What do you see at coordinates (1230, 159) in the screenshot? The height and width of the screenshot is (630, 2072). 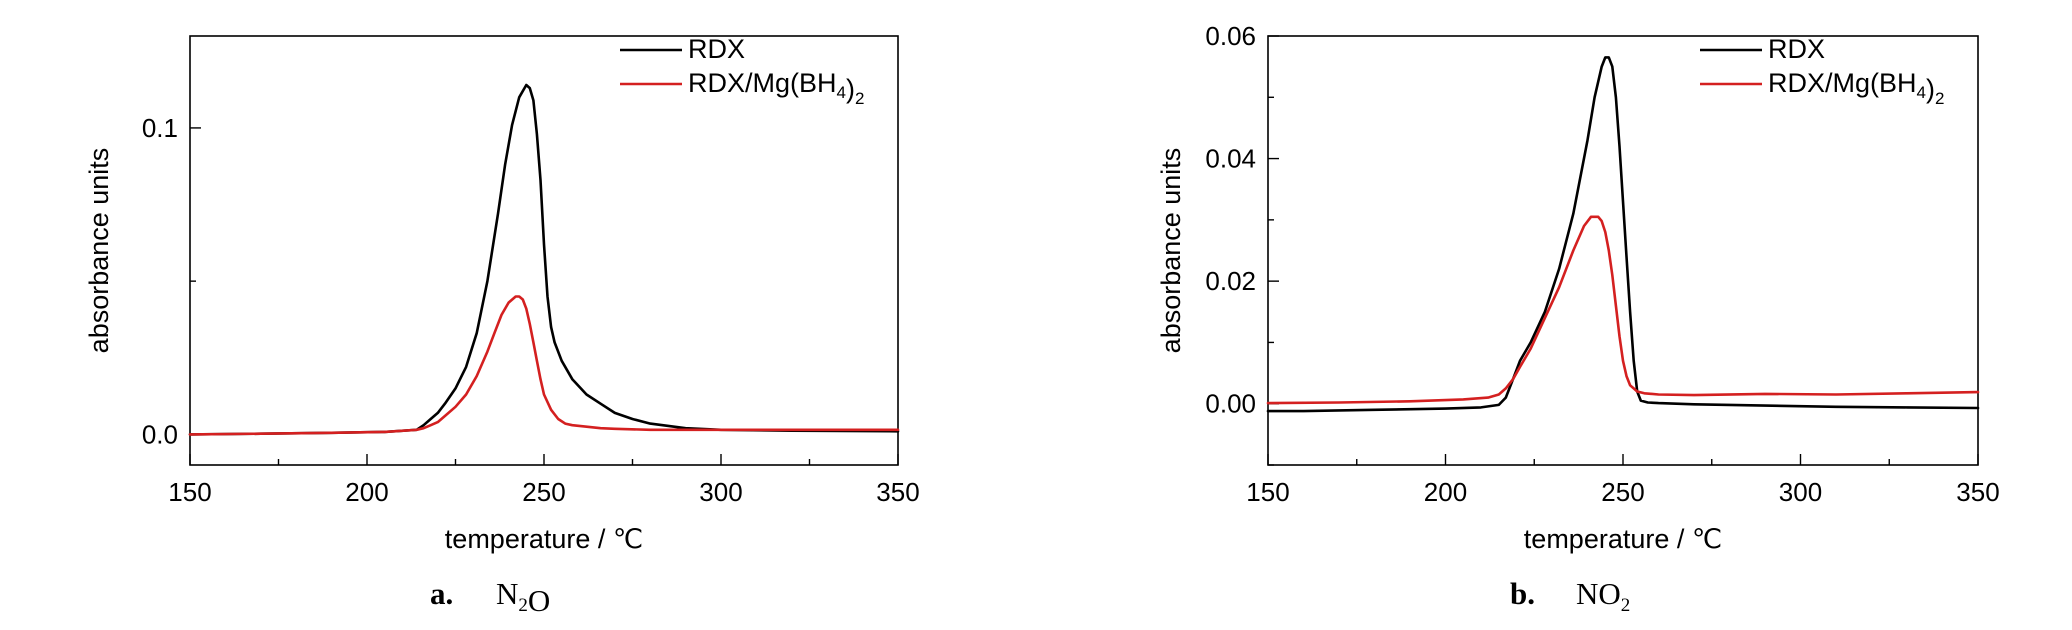 I see `y-tick-label: 0.04` at bounding box center [1230, 159].